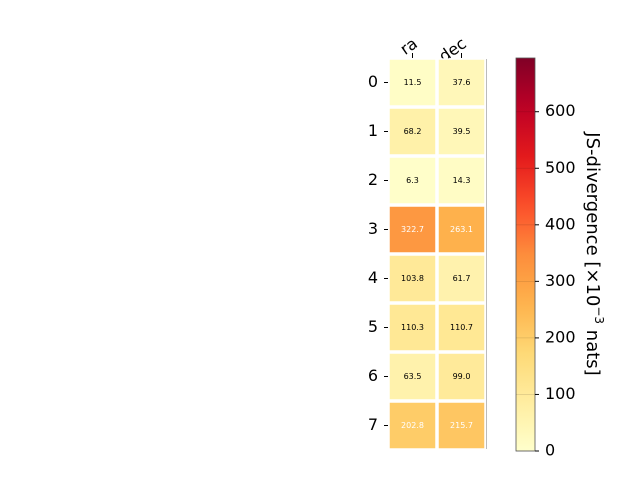 The width and height of the screenshot is (640, 480). I want to click on row-label: 3, so click(373, 228).